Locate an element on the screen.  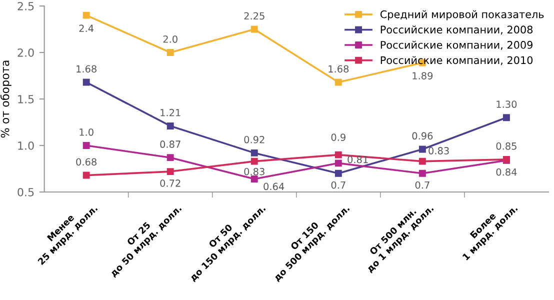
data-label: 0.85 is located at coordinates (506, 146).